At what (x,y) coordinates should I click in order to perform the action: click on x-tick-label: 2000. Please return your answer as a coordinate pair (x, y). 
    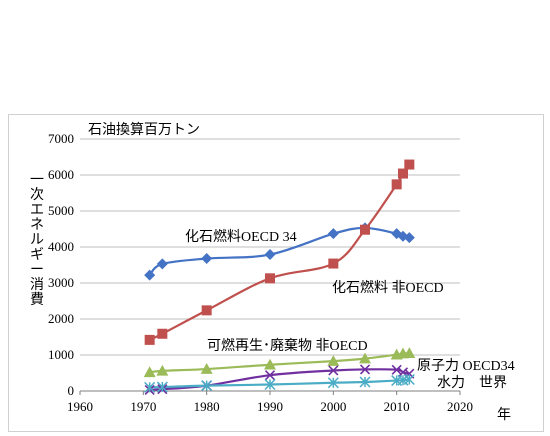
    Looking at the image, I should click on (333, 406).